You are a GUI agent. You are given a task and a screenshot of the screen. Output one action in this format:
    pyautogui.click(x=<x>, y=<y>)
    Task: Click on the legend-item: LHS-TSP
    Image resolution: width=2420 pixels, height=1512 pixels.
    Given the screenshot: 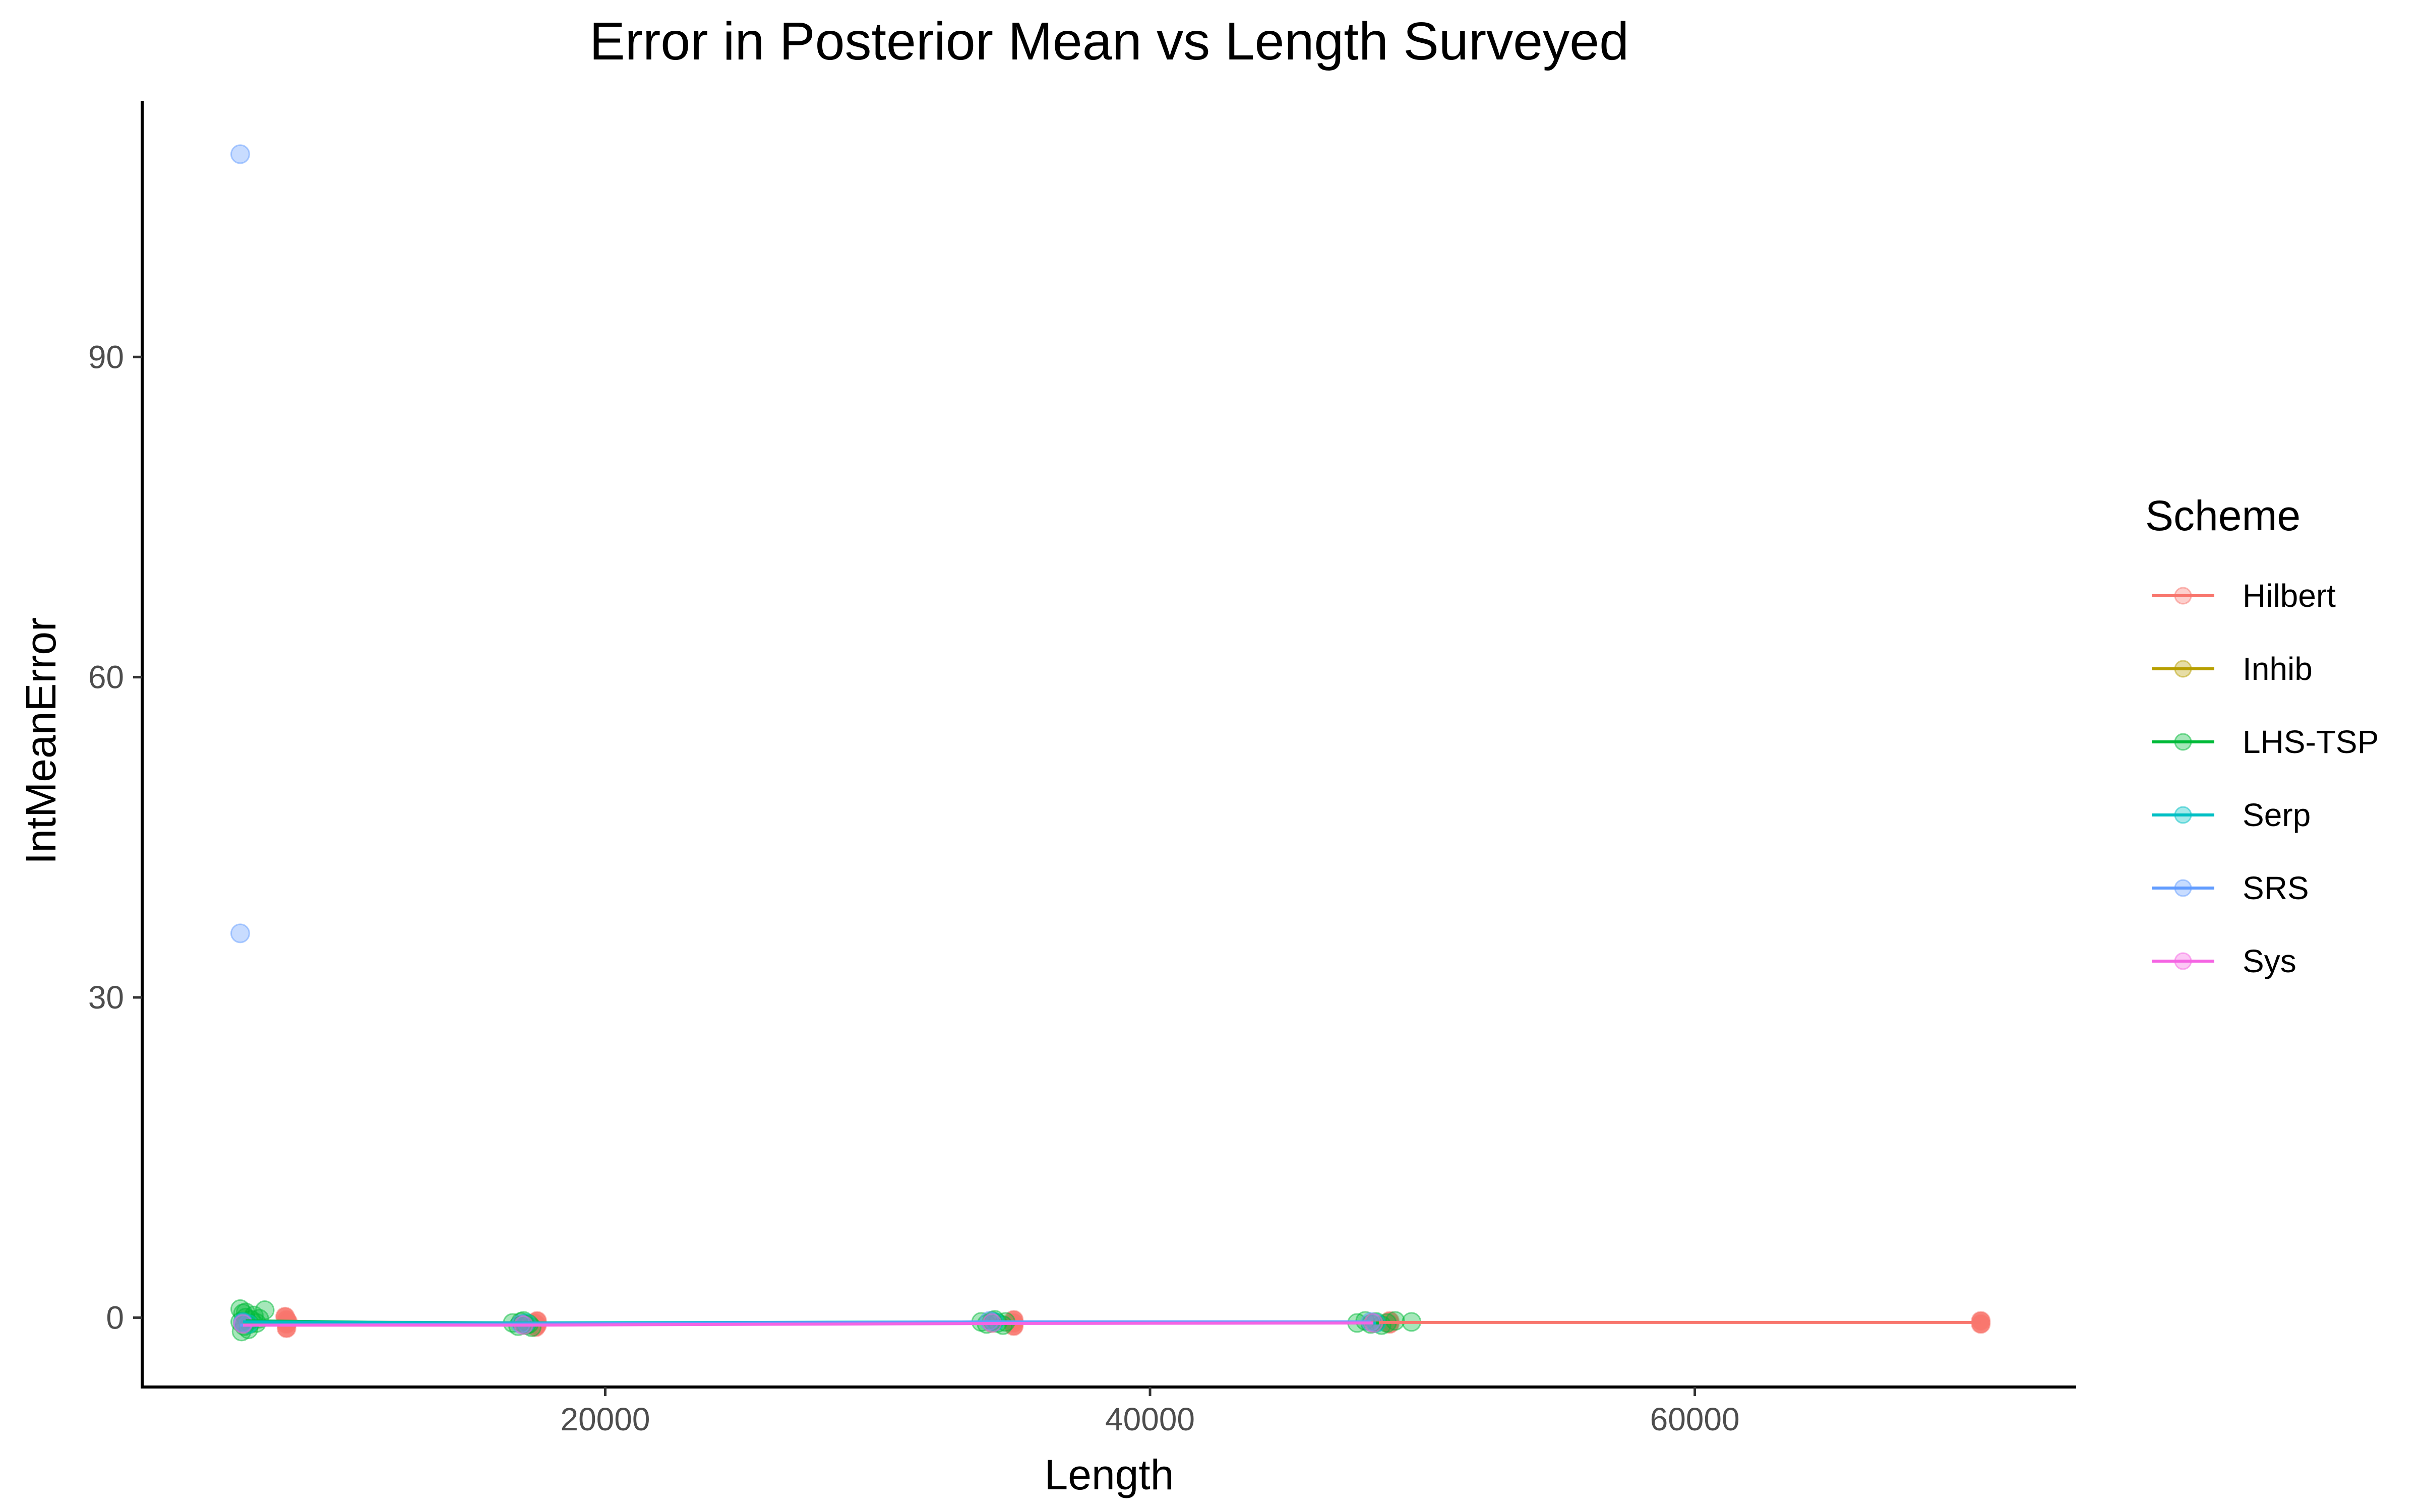 What is the action you would take?
    pyautogui.click(x=2265, y=742)
    